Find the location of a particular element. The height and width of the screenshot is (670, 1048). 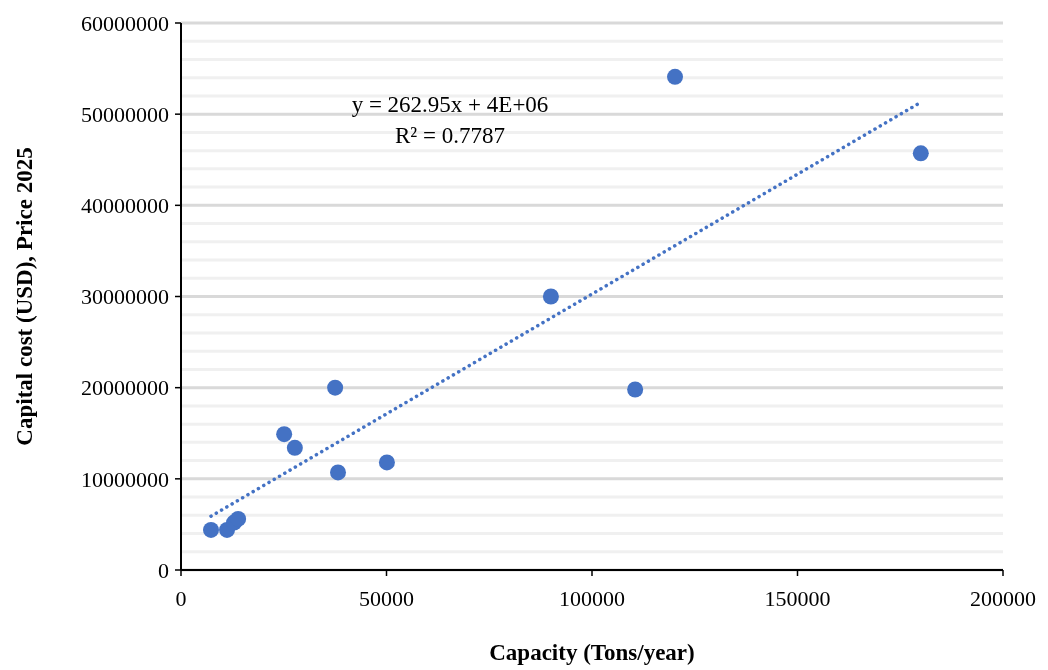

x-tick-label: 50000 is located at coordinates (386, 598).